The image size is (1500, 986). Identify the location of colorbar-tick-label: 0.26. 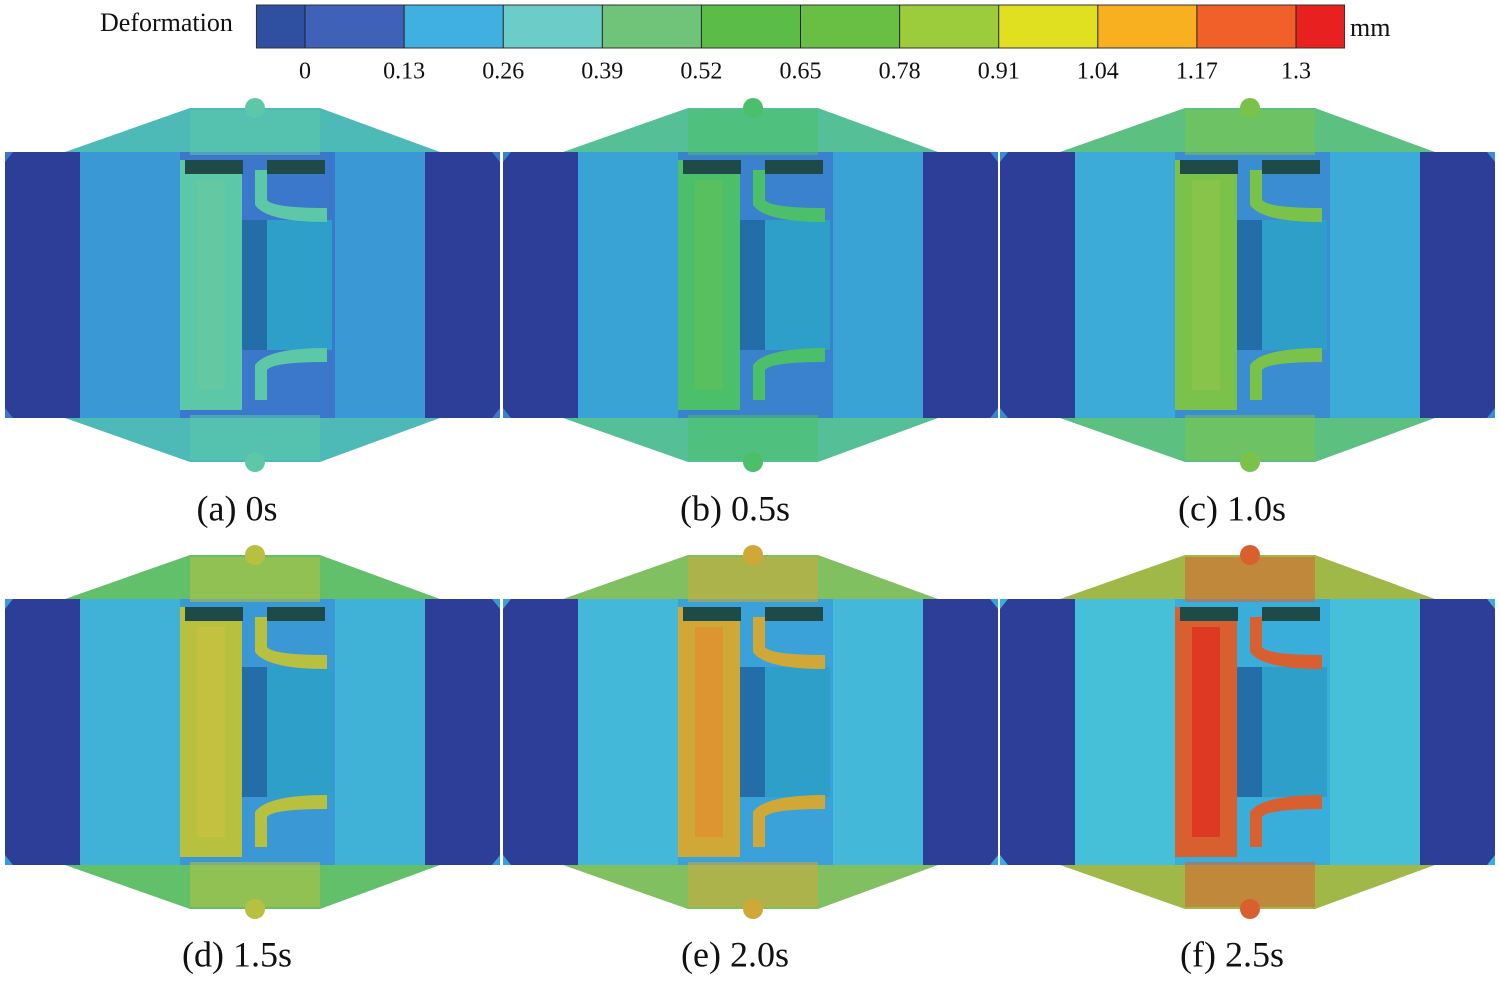
(503, 72).